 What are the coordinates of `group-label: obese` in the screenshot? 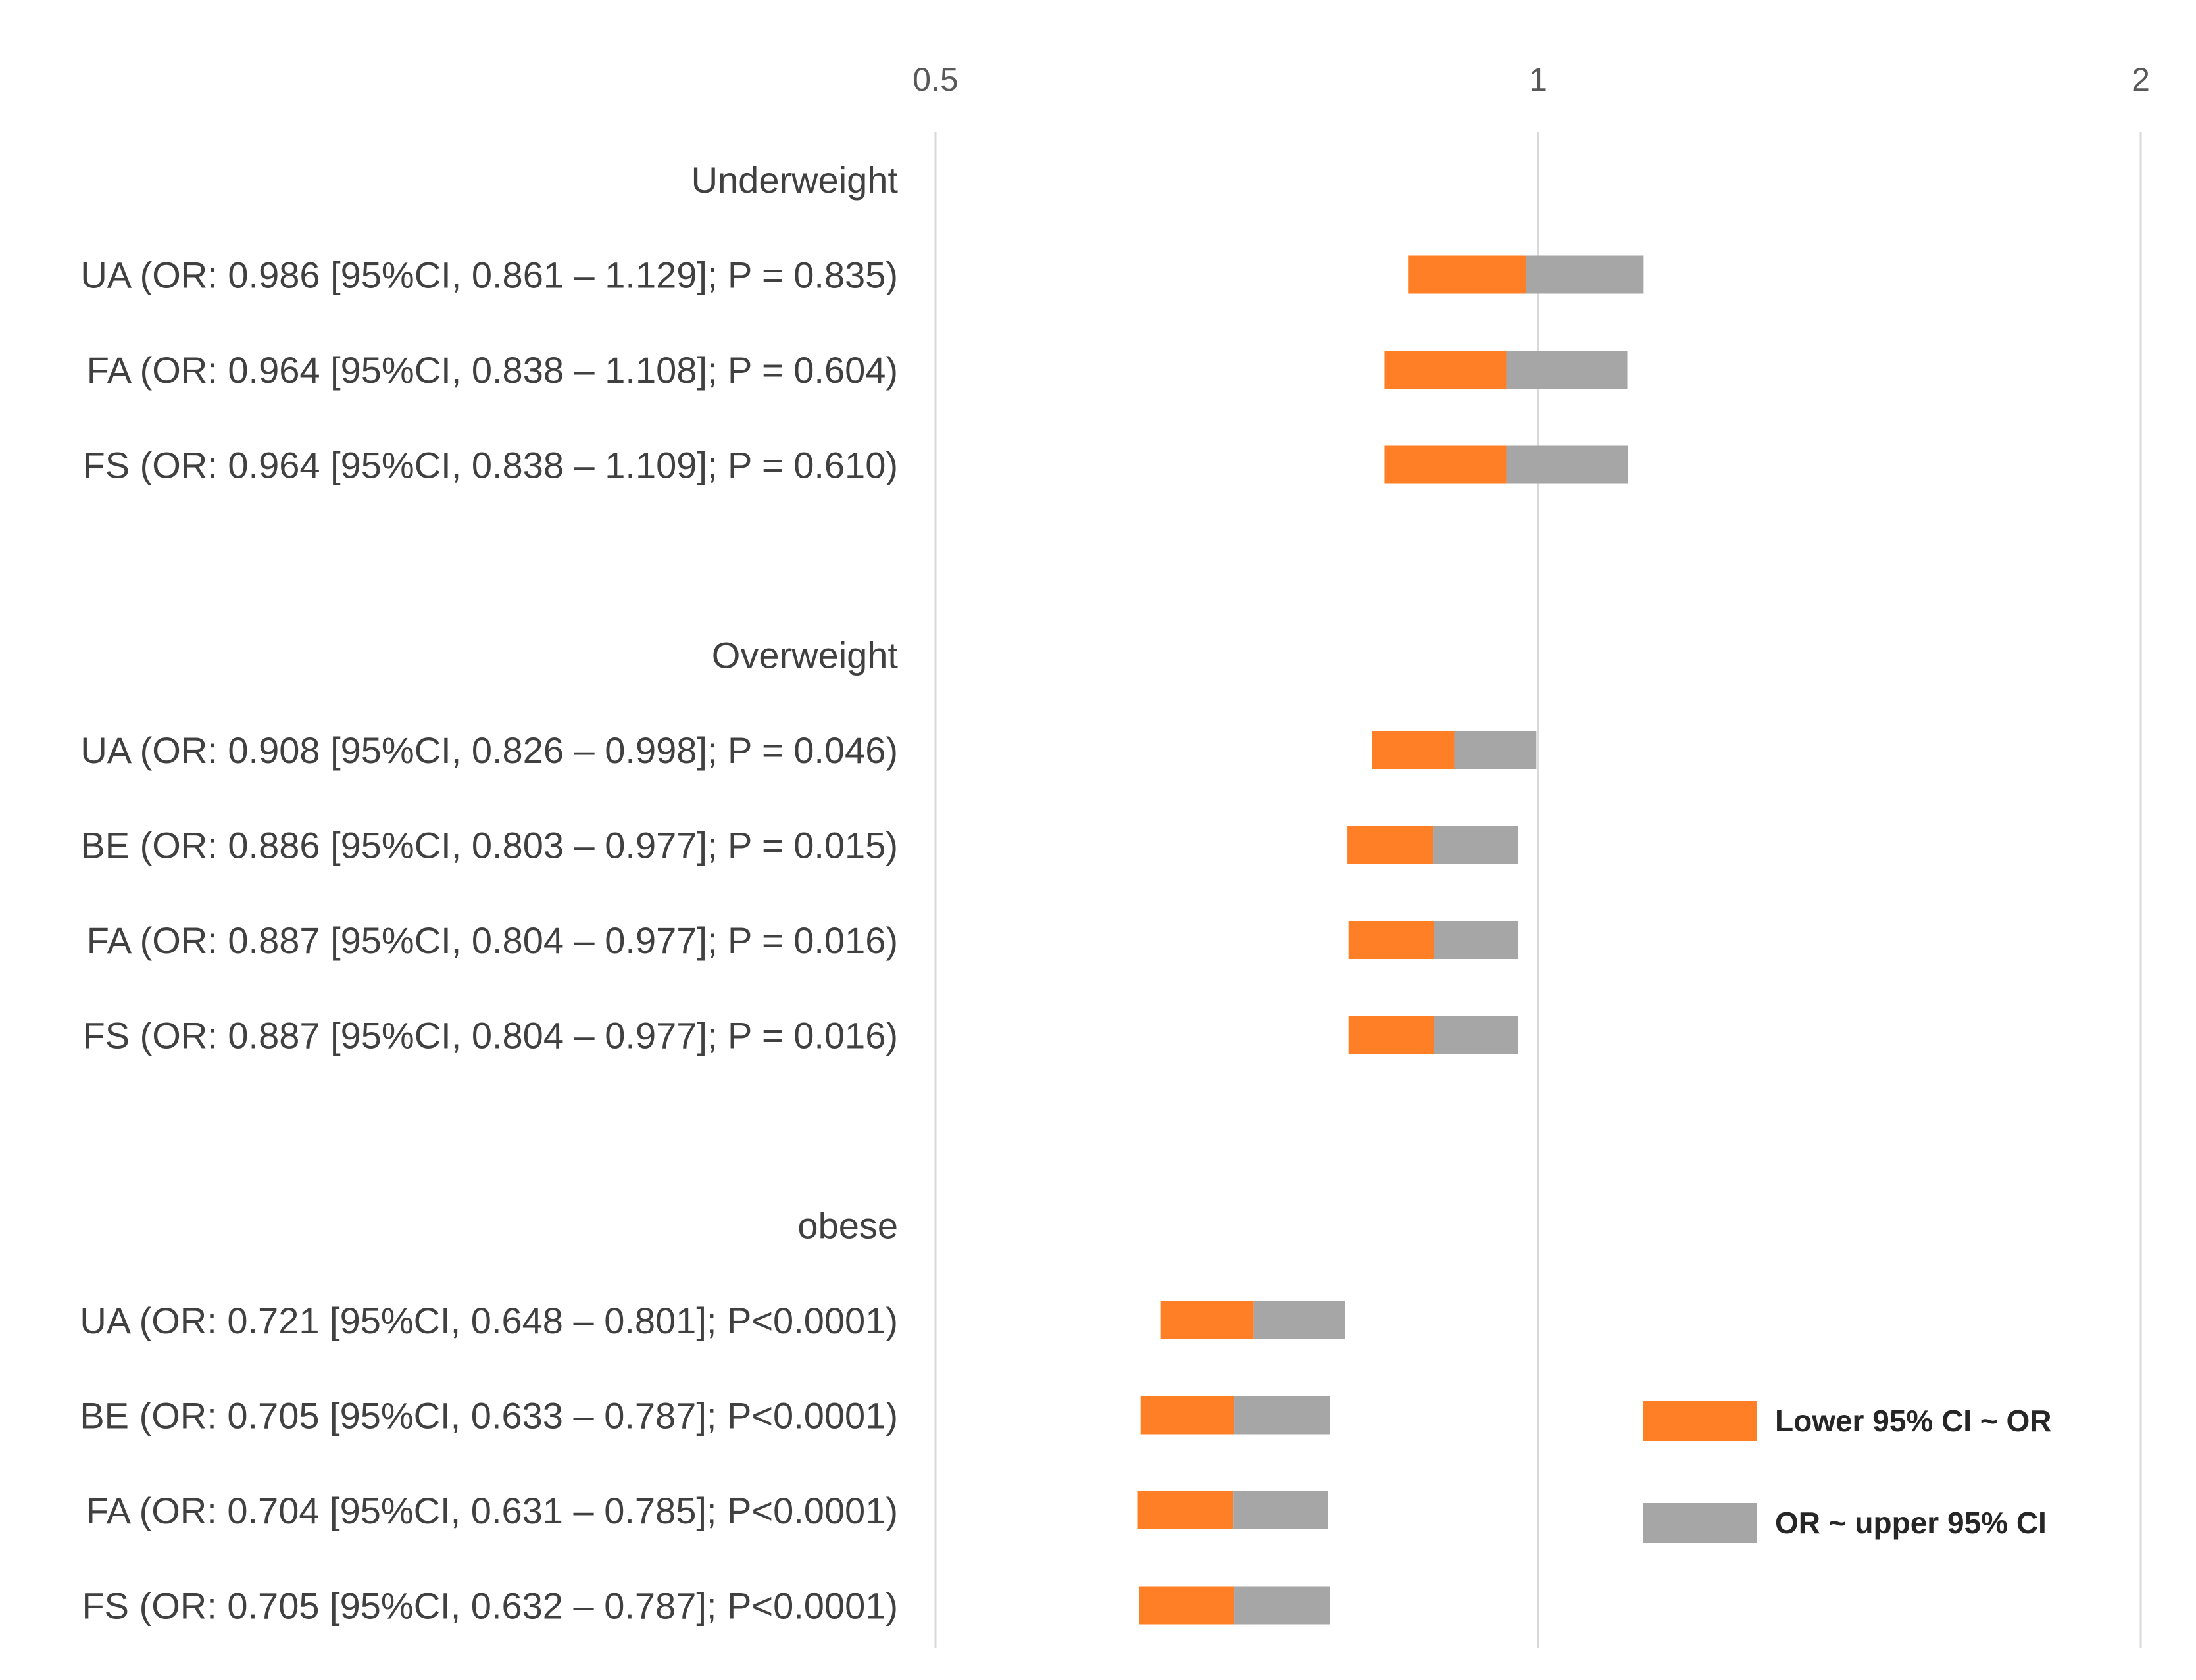 It's located at (847, 1226).